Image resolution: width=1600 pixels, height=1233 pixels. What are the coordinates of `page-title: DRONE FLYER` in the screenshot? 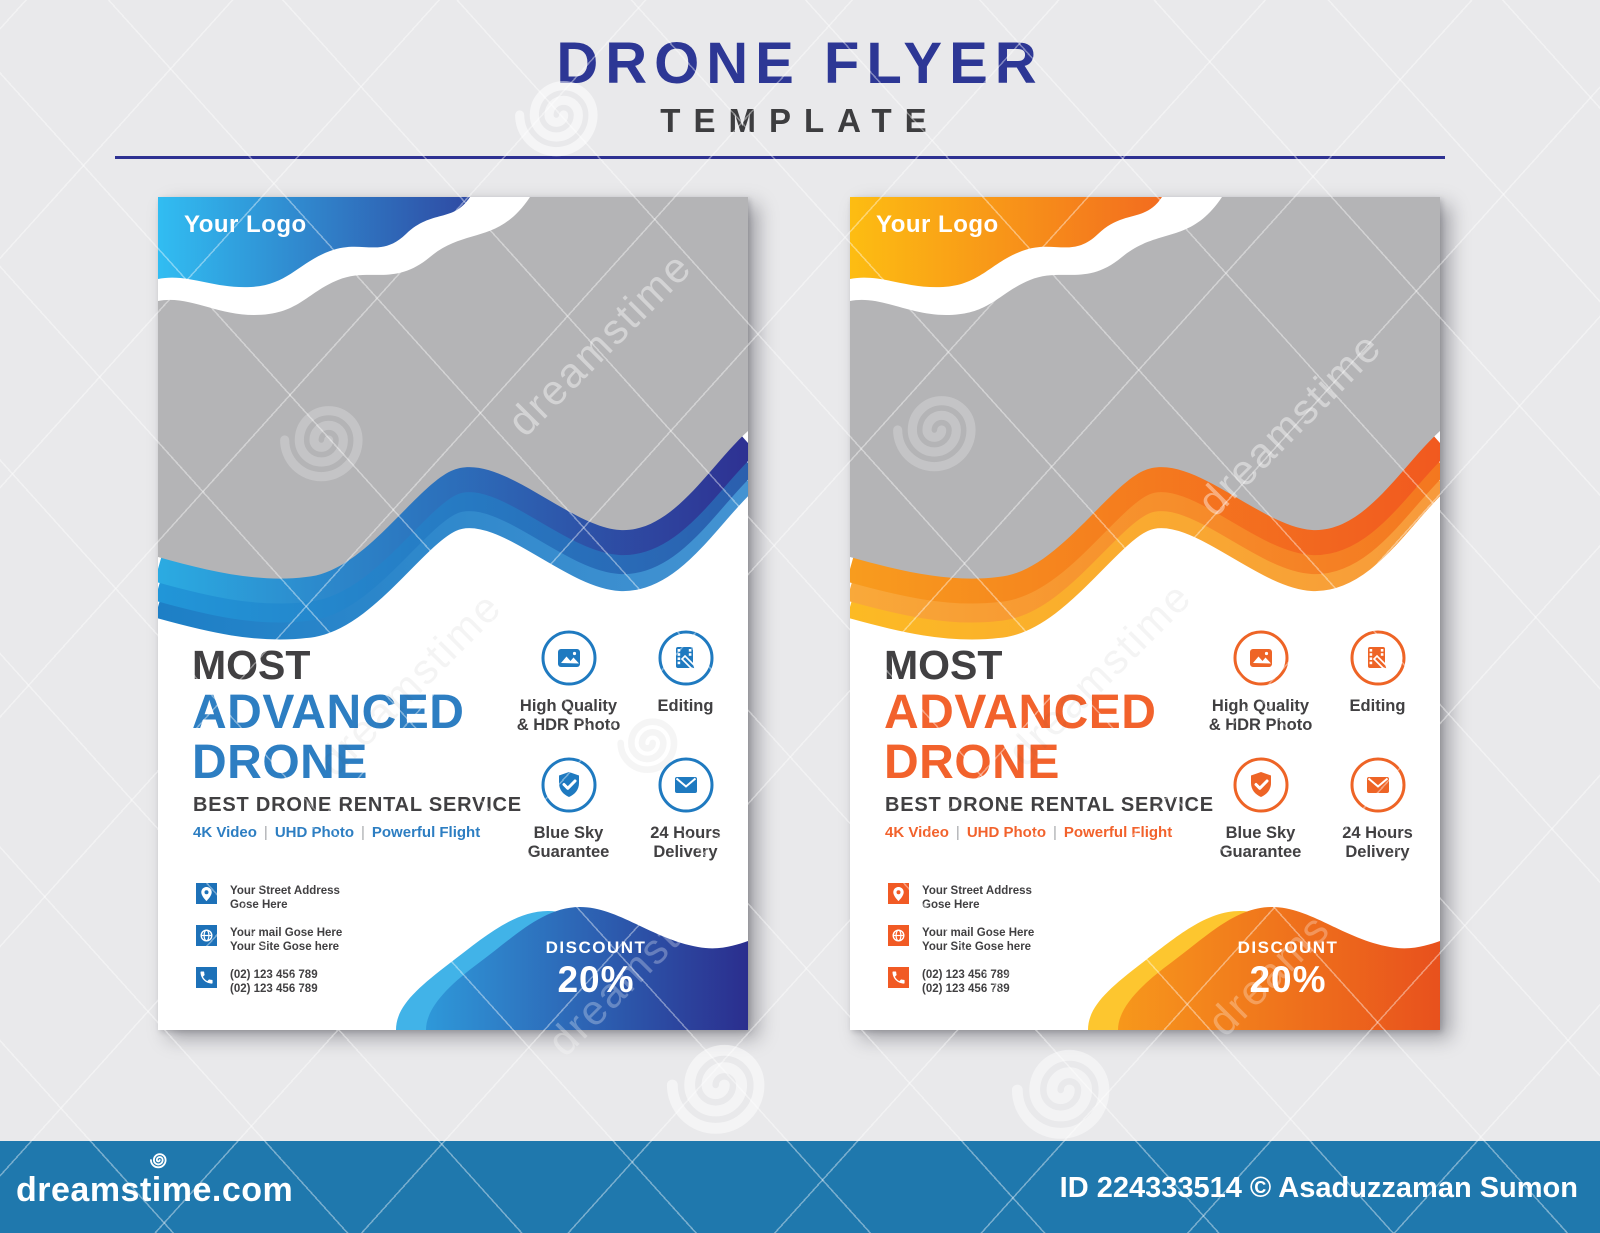 It's located at (800, 63).